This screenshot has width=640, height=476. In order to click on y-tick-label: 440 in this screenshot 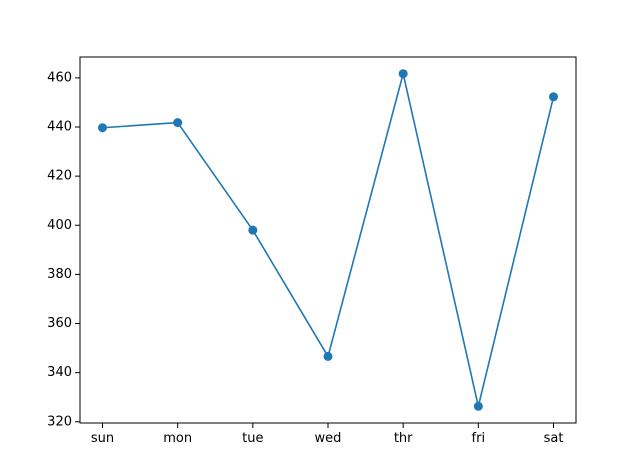, I will do `click(59, 127)`.